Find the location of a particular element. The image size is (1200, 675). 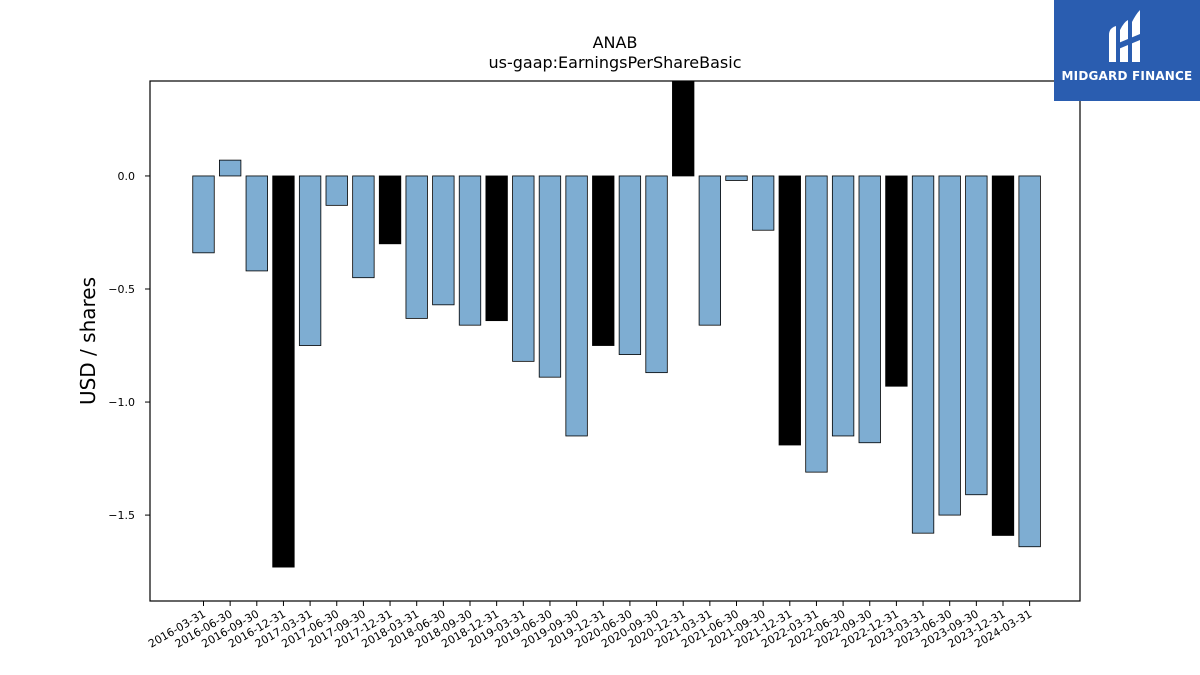

y-tick-label: 0.0 is located at coordinates (127, 176).